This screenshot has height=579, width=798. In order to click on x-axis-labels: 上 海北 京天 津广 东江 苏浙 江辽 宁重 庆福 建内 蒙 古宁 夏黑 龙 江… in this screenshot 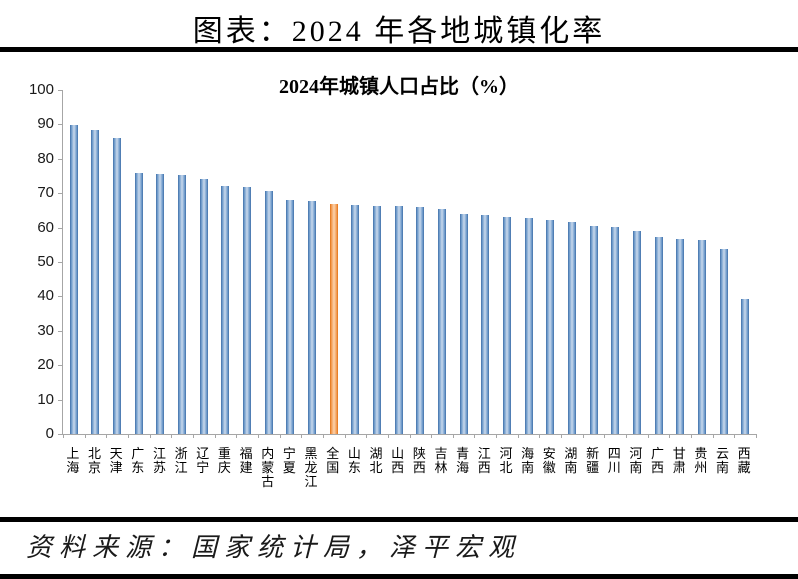, I will do `click(408, 468)`.